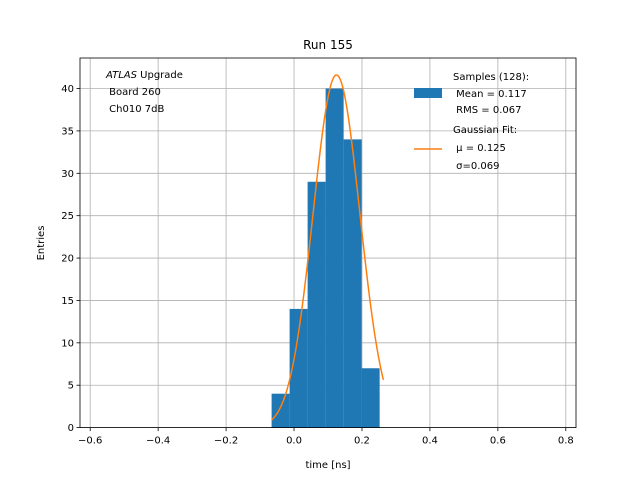  I want to click on y-tick-label: 10, so click(67, 343).